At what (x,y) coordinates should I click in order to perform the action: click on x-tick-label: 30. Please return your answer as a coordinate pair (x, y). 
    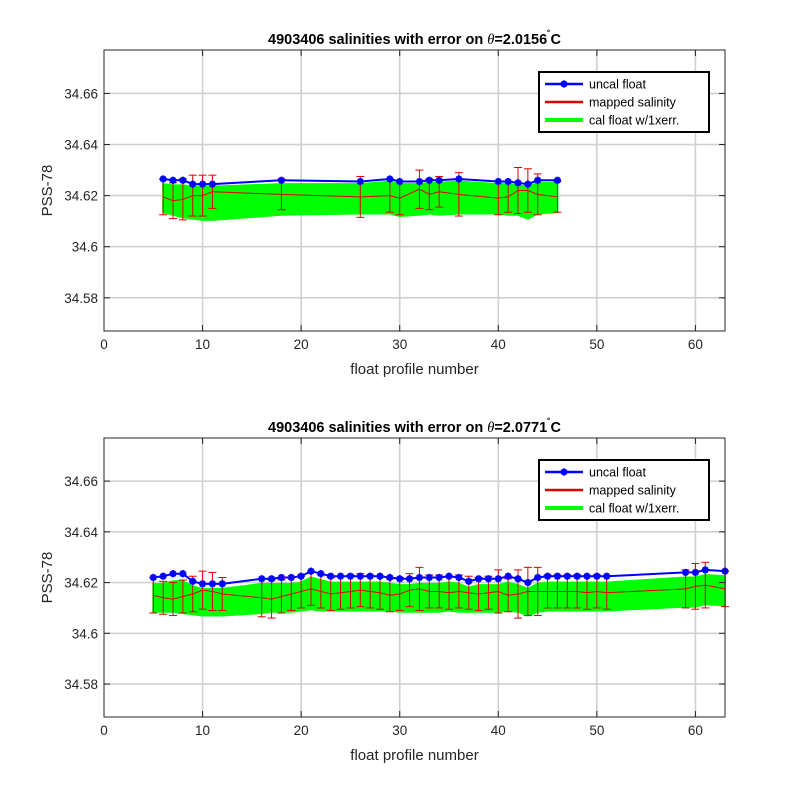
    Looking at the image, I should click on (399, 344).